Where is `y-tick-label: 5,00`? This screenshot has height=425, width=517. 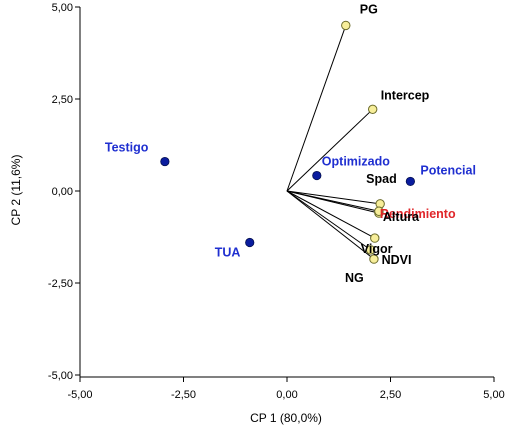
y-tick-label: 5,00 is located at coordinates (62, 8).